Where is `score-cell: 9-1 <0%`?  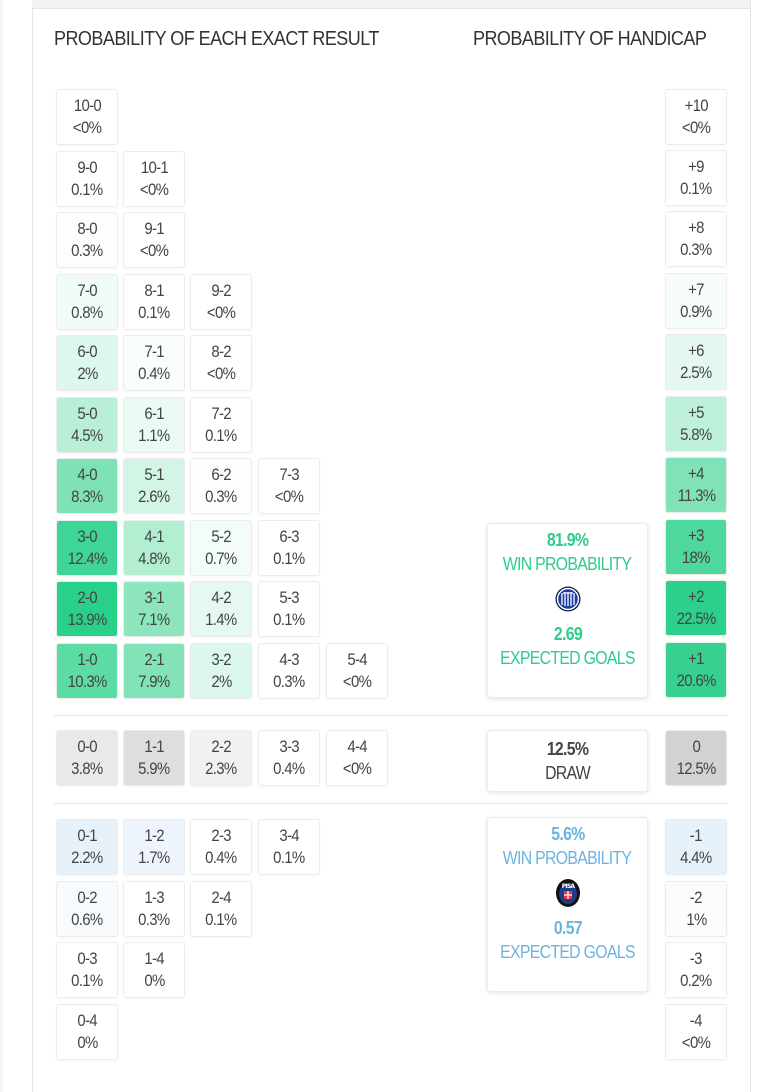
score-cell: 9-1 <0% is located at coordinates (154, 240).